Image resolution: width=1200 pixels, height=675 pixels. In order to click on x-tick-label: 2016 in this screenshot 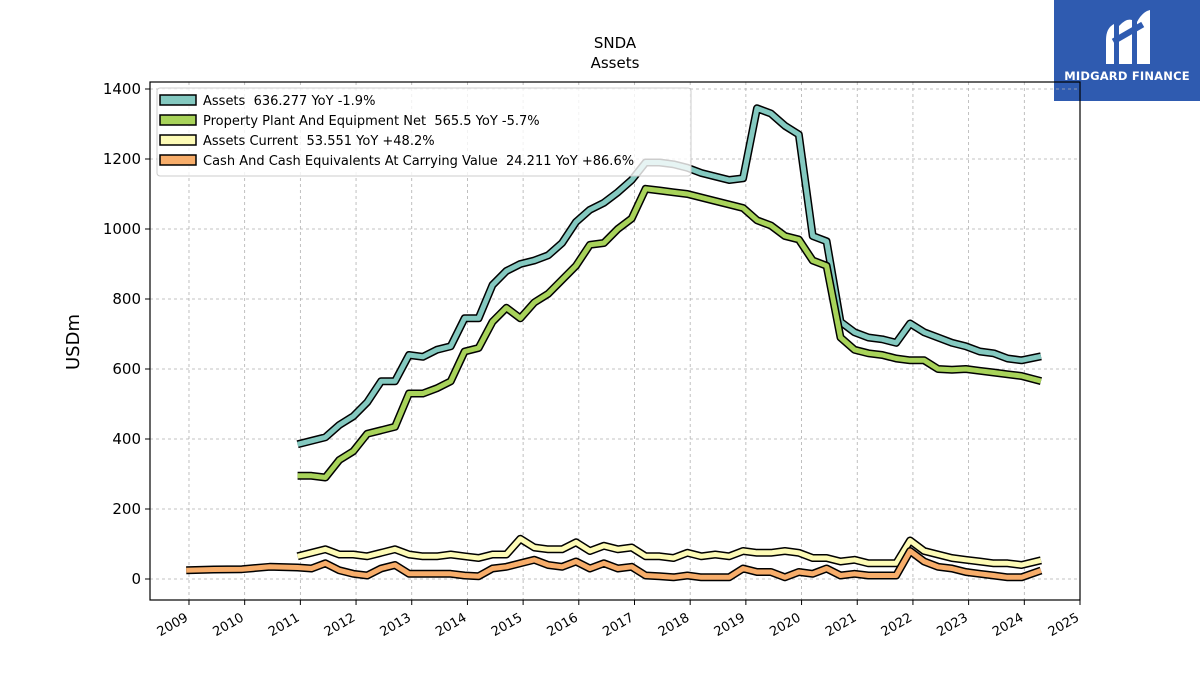, I will do `click(563, 625)`.